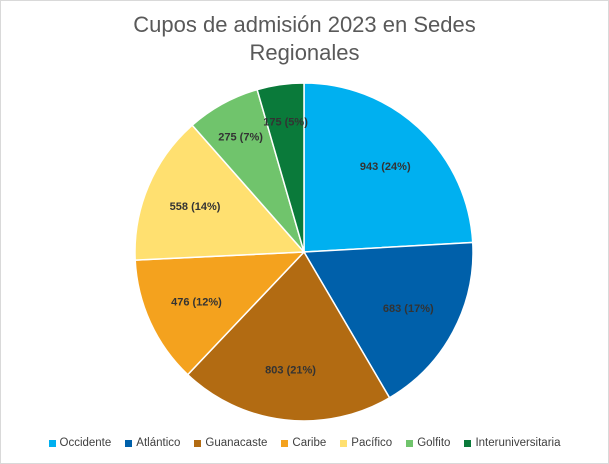 Image resolution: width=609 pixels, height=464 pixels. I want to click on data-label-pacífico: 558 (14%), so click(195, 207).